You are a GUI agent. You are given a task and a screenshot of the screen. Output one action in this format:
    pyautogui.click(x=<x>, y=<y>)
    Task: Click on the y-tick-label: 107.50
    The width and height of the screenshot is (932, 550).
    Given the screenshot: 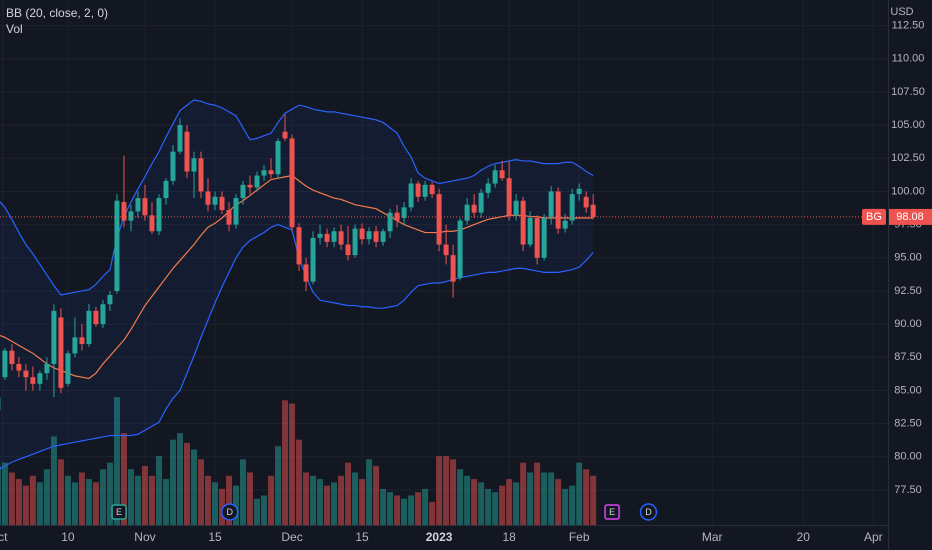 What is the action you would take?
    pyautogui.click(x=908, y=92)
    